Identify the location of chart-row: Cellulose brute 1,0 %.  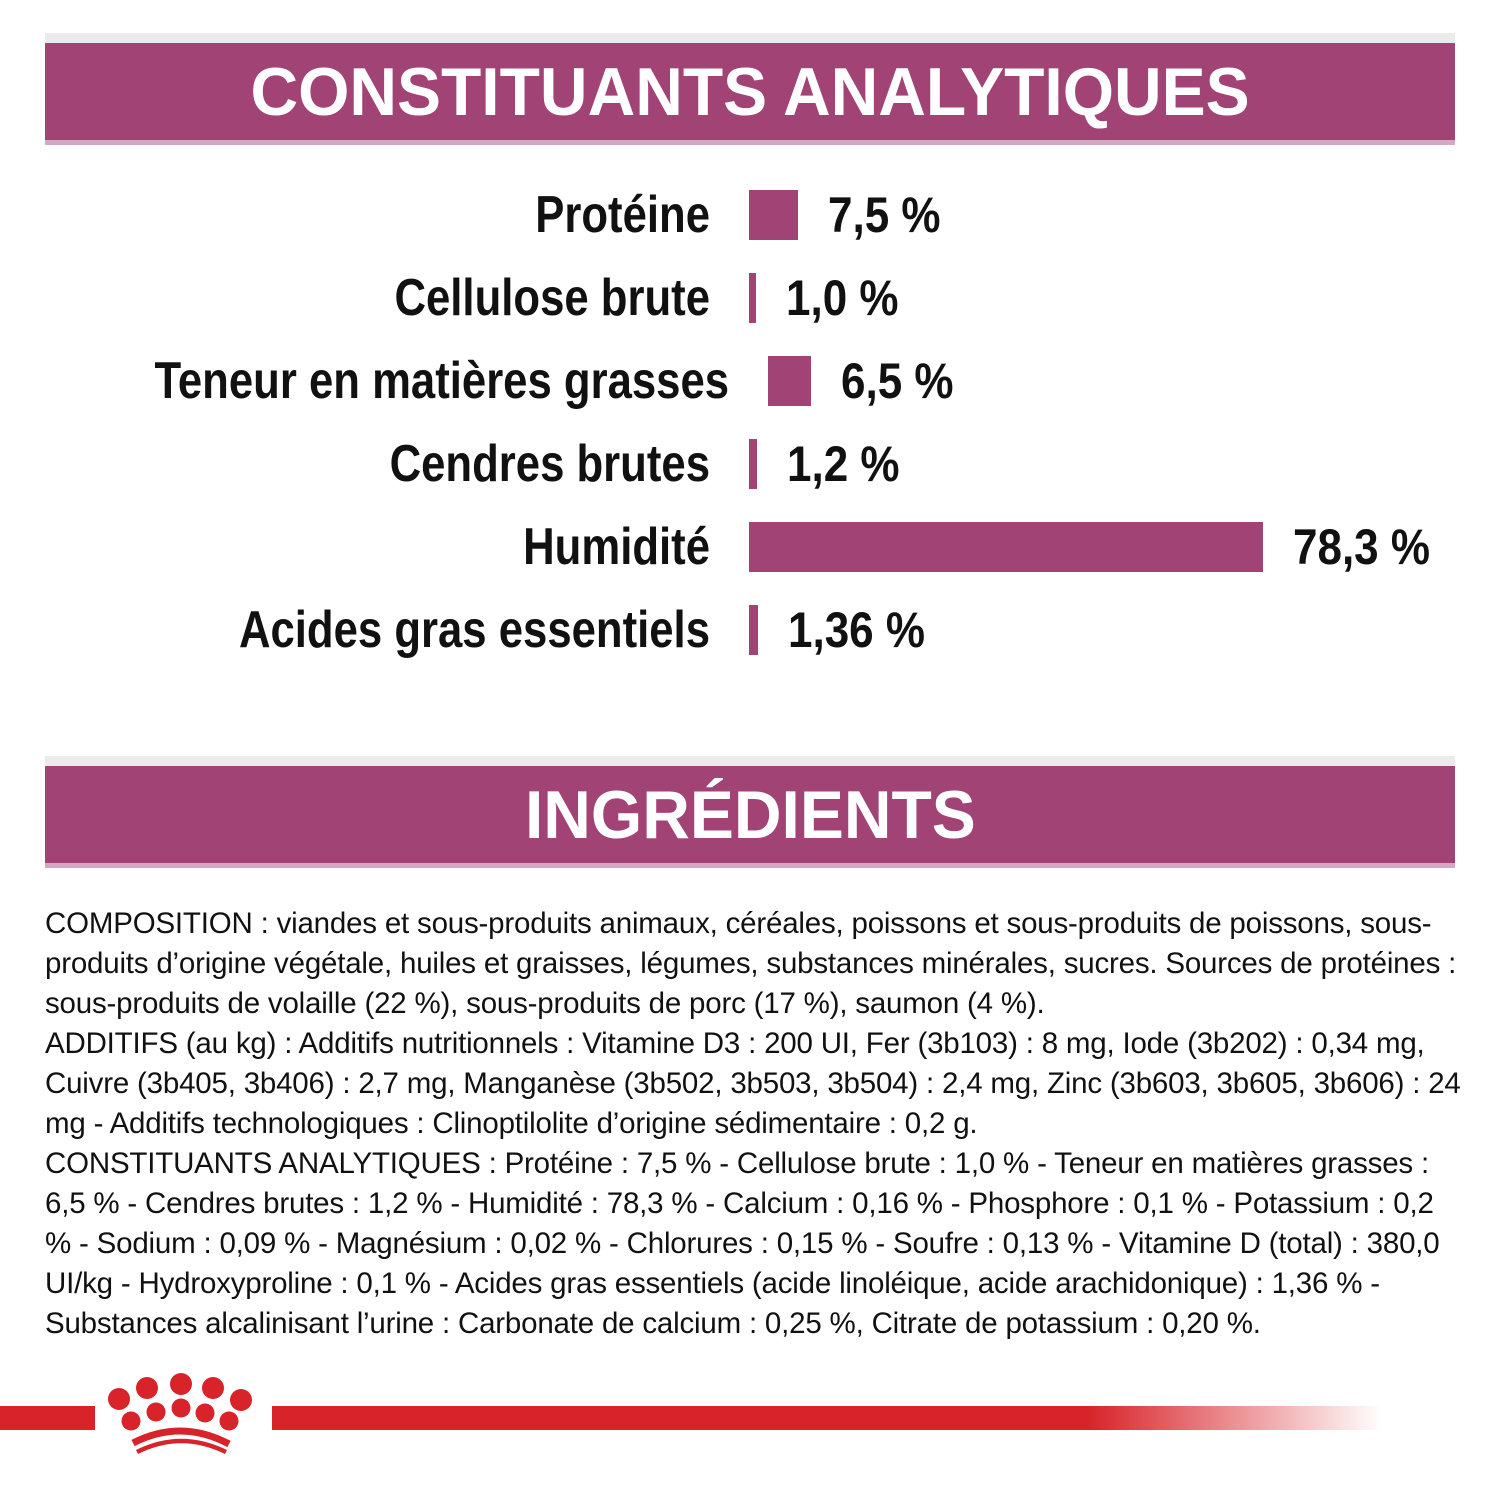
(772, 298).